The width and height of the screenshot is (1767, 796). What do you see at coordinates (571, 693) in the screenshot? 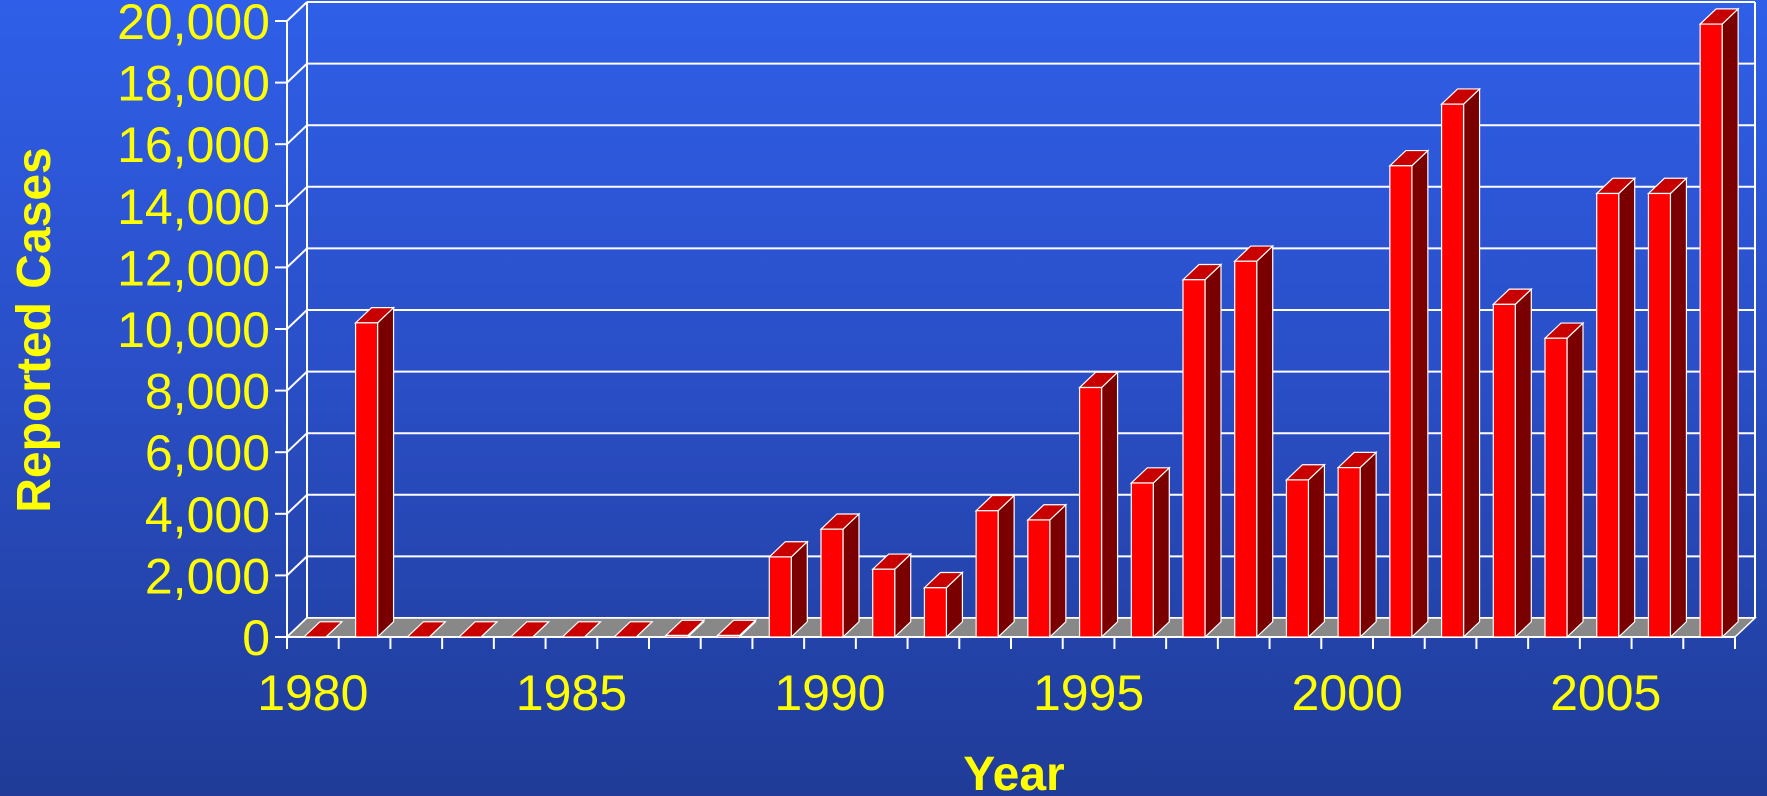
I see `x-tick-label: 1985` at bounding box center [571, 693].